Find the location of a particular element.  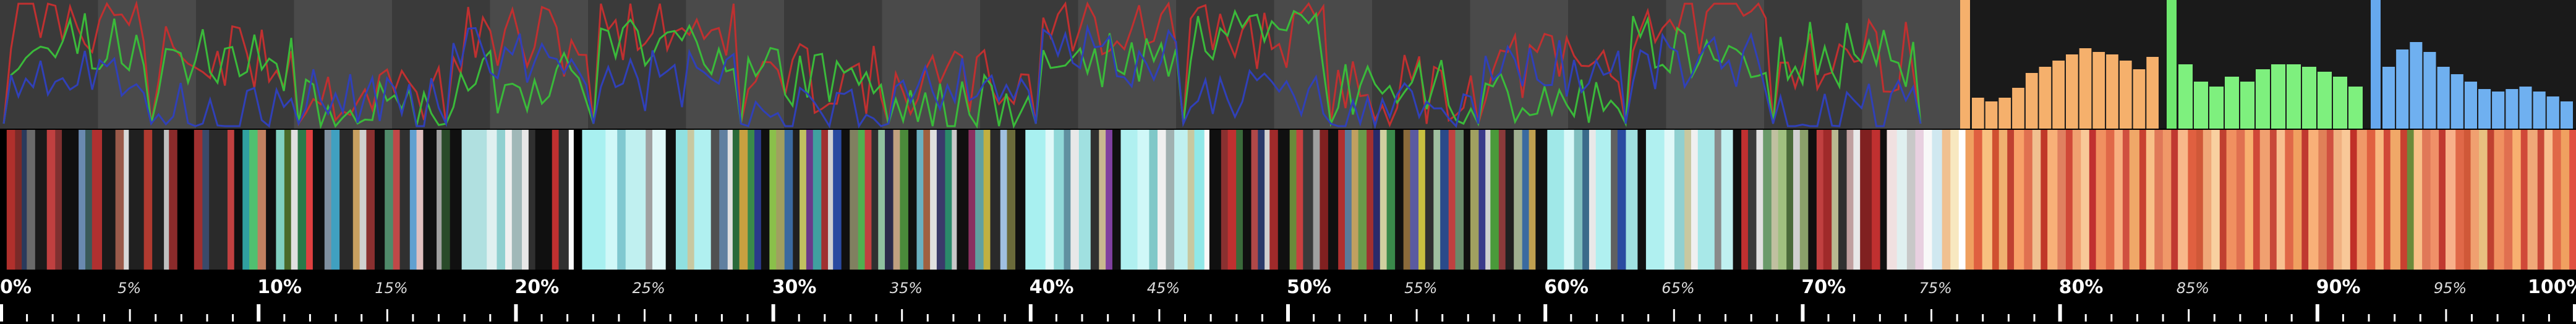

ruler-major-label: 100% is located at coordinates (2552, 287).